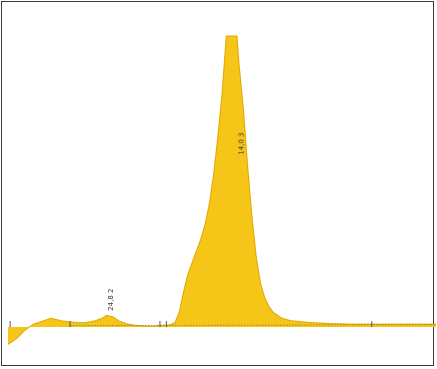 This screenshot has height=369, width=437. Describe the element at coordinates (111, 300) in the screenshot. I see `peak-label: 24,8 2` at that location.